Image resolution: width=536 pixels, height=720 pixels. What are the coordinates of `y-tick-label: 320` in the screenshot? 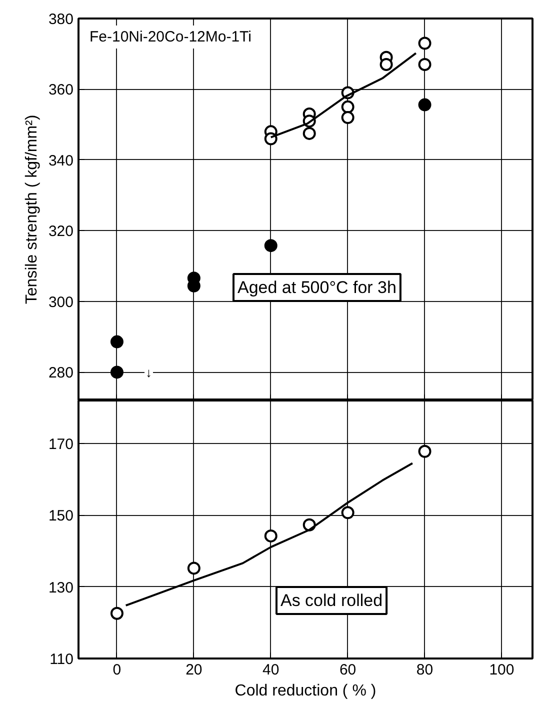 It's located at (61, 231).